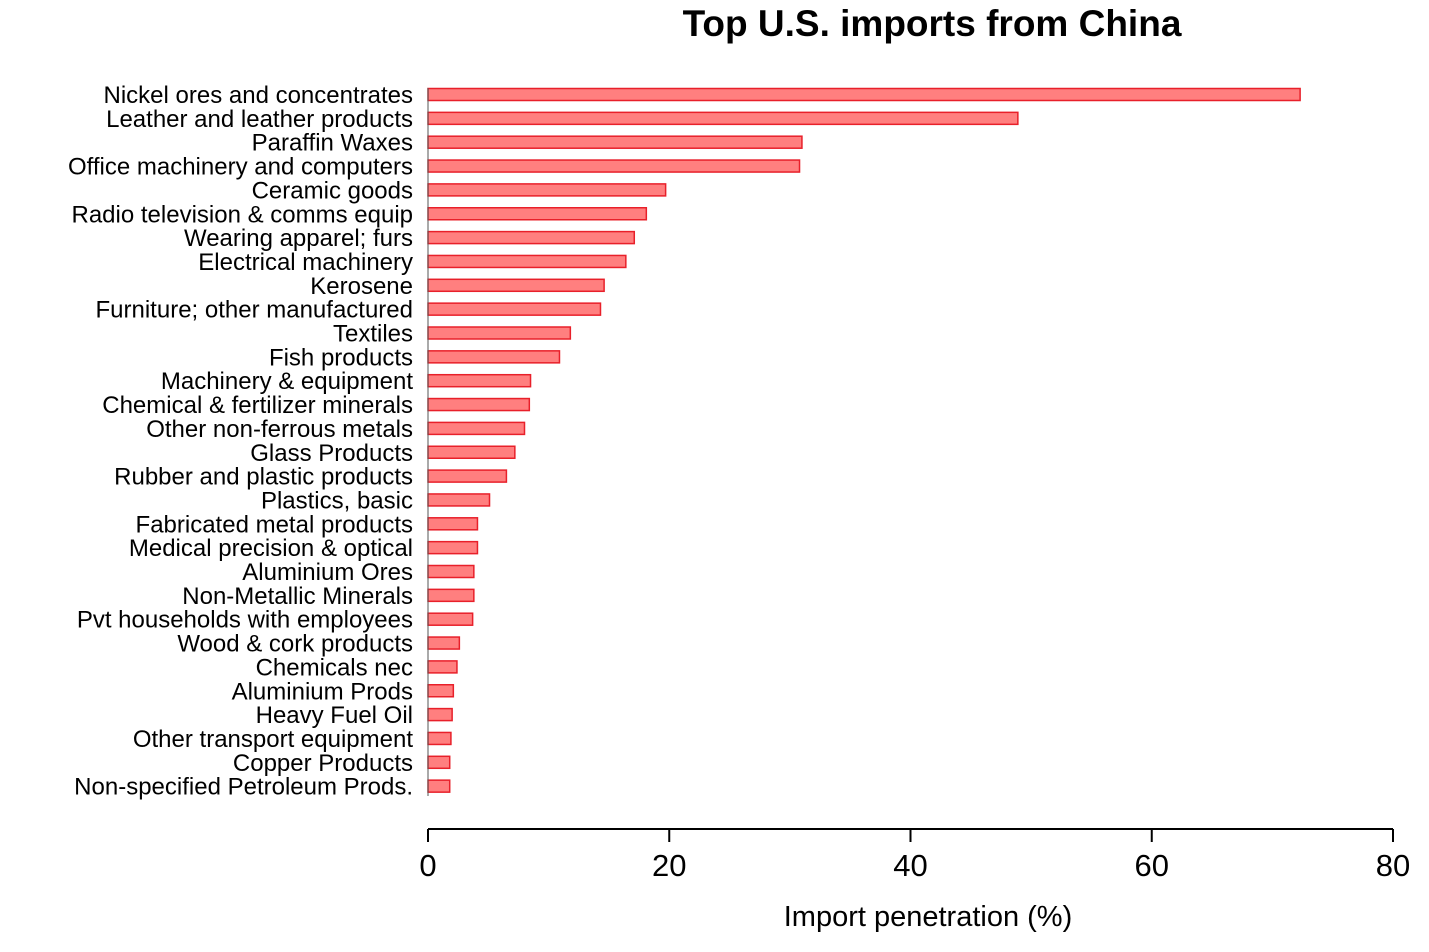 Image resolution: width=1429 pixels, height=952 pixels. I want to click on category-label: Electrical machinery, so click(305, 262).